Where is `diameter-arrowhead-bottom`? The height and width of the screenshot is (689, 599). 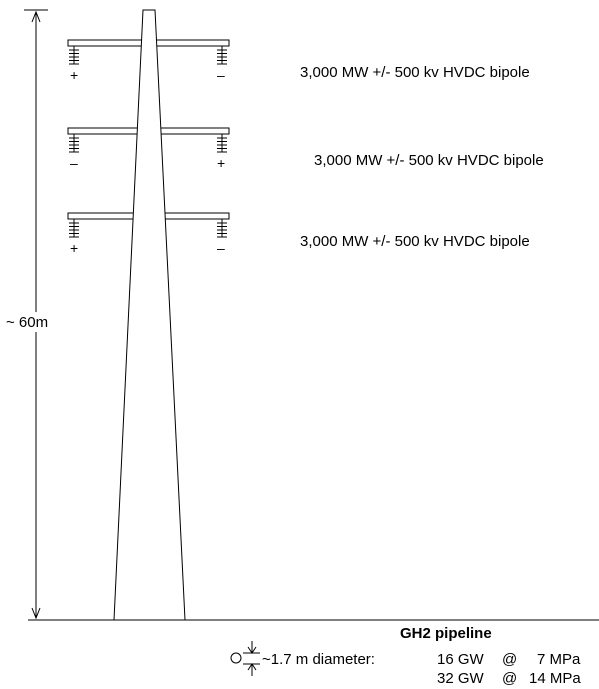
diameter-arrowhead-bottom is located at coordinates (252, 667).